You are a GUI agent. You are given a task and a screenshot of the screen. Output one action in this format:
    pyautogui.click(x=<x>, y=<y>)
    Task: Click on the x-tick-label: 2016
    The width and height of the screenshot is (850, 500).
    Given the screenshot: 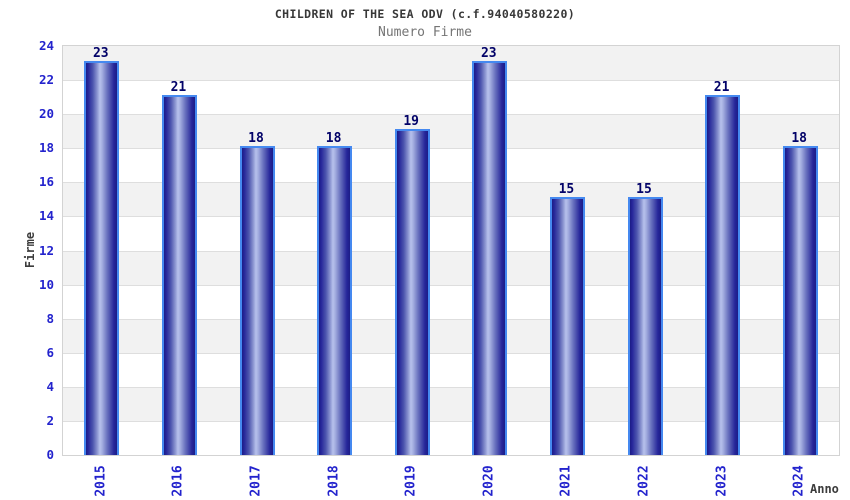 What is the action you would take?
    pyautogui.click(x=178, y=481)
    